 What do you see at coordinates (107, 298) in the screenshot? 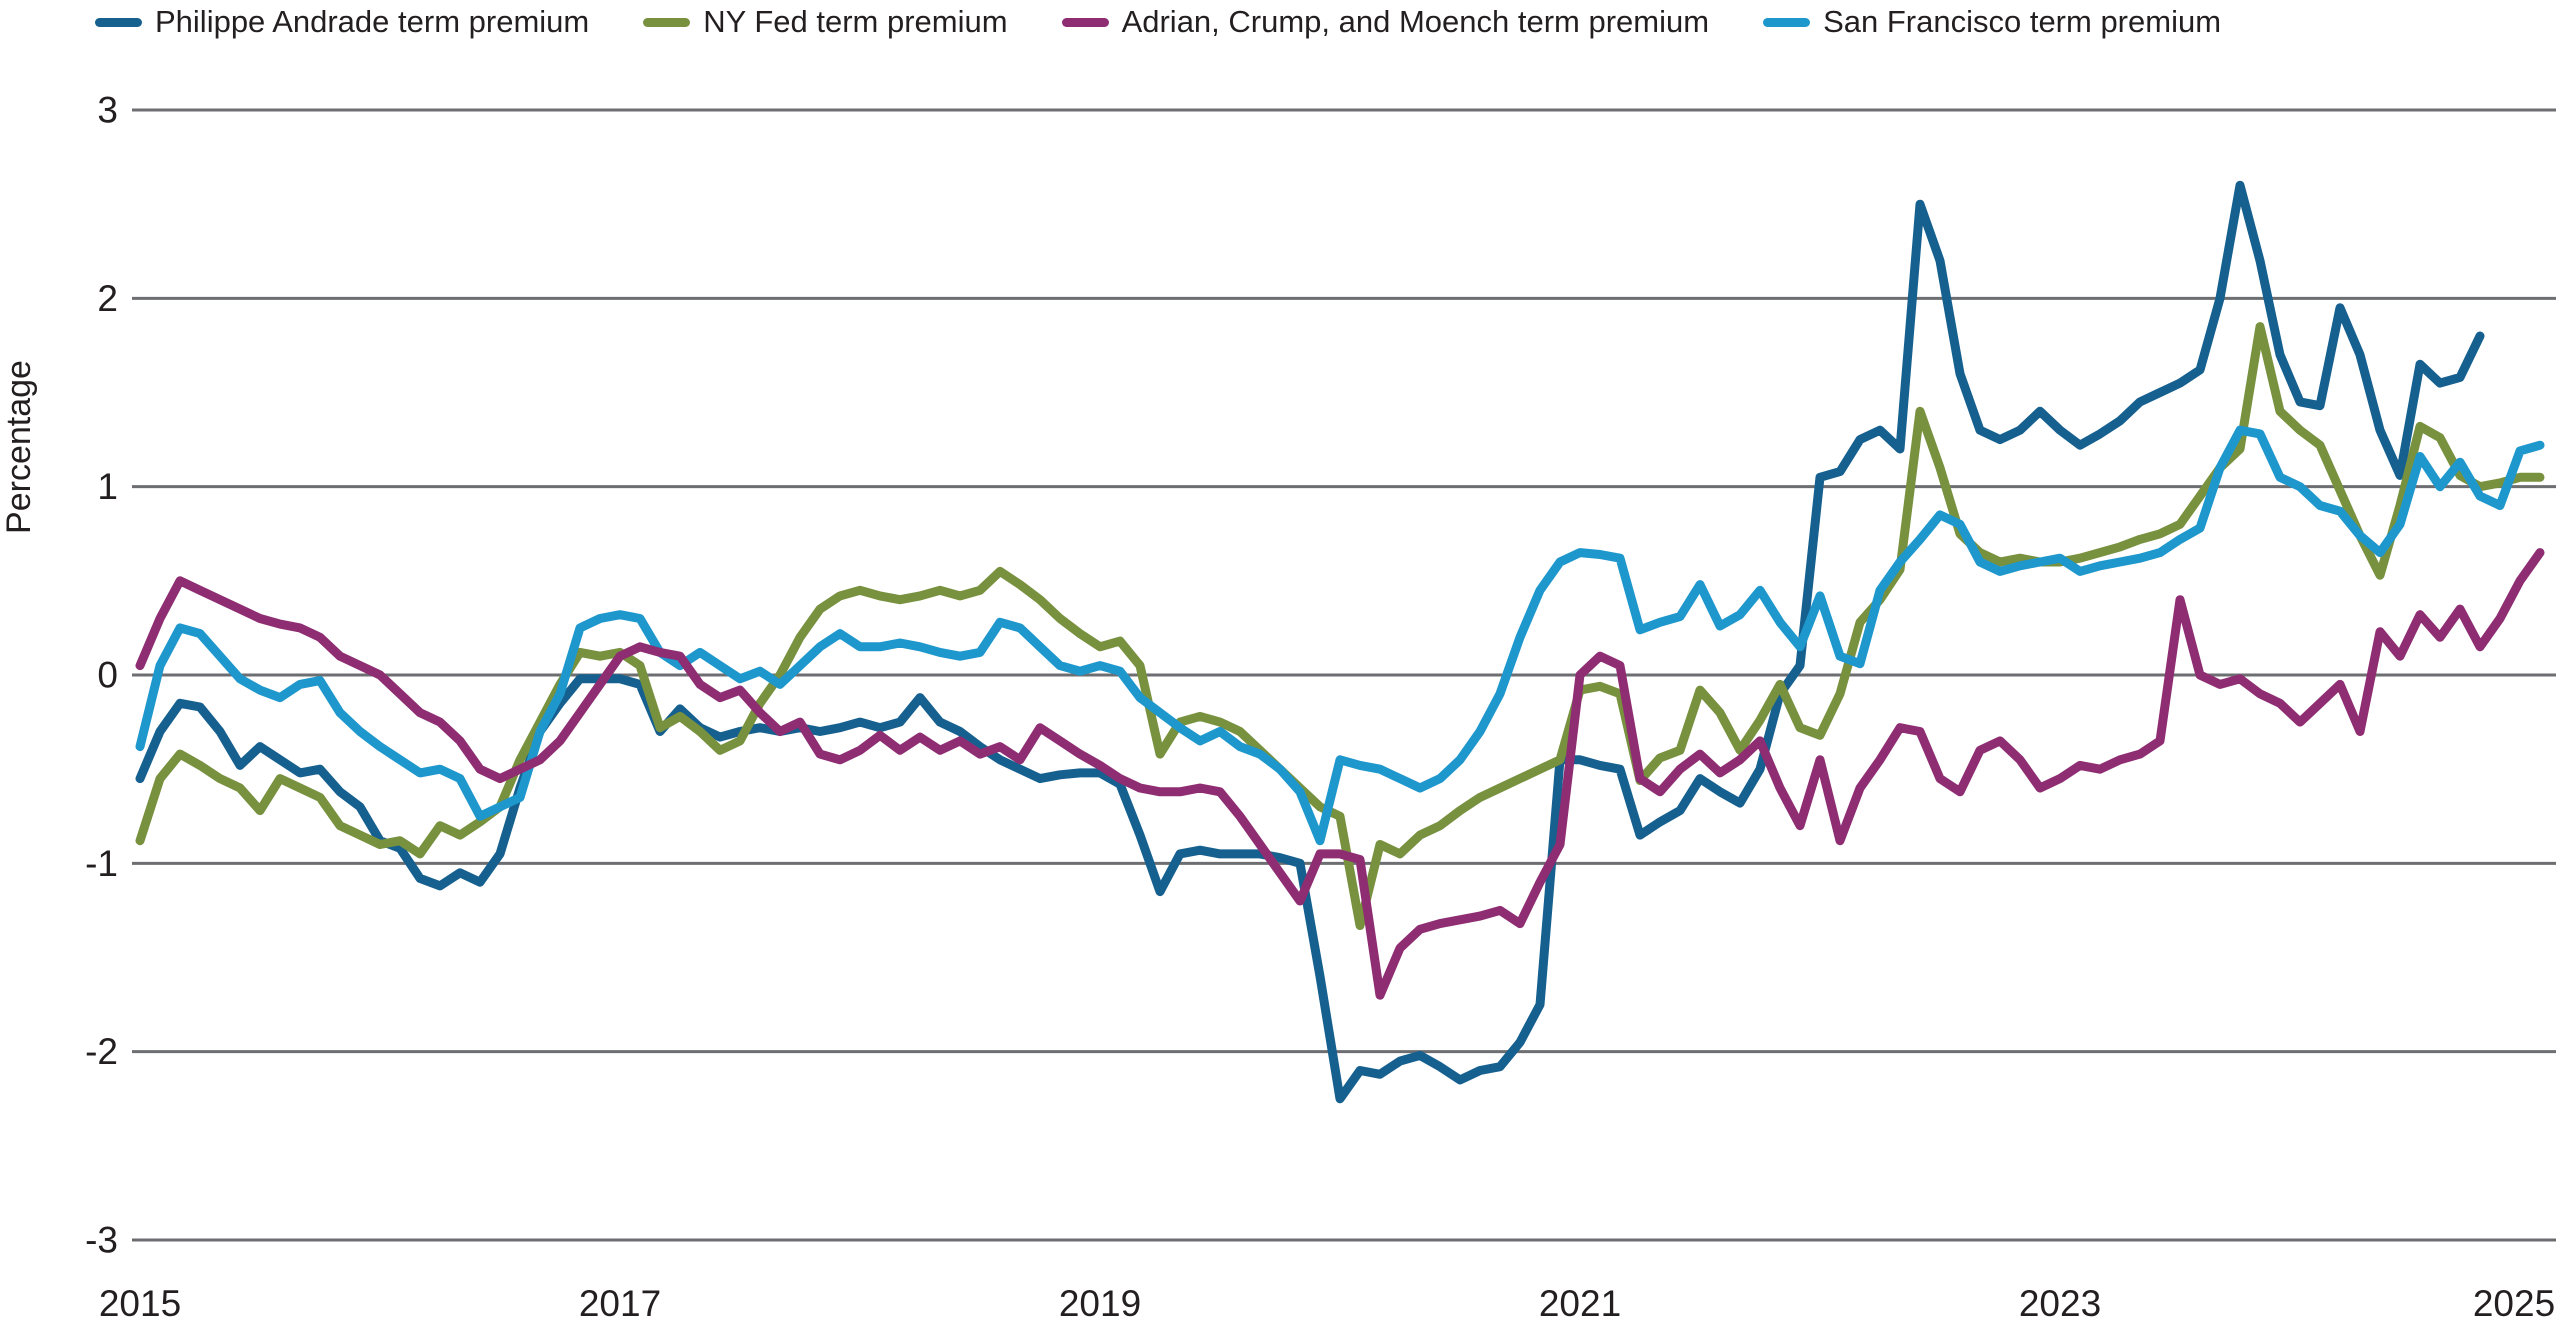
I see `y-tick-label: 2` at bounding box center [107, 298].